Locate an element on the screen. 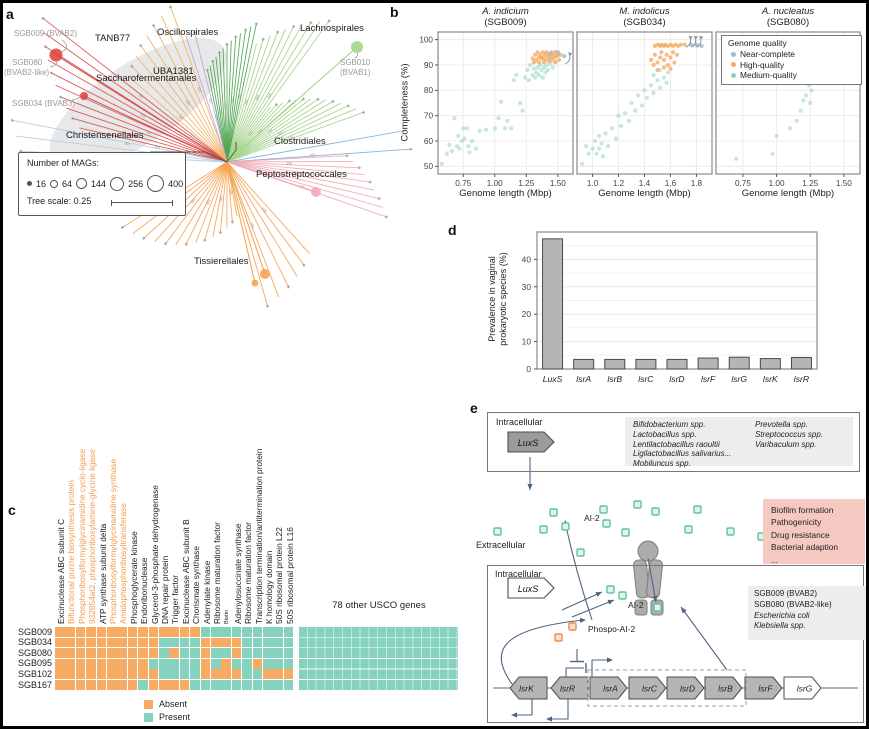 The width and height of the screenshot is (869, 729). sgb-line-1: SGB009 (BVAB2) is located at coordinates (785, 593).